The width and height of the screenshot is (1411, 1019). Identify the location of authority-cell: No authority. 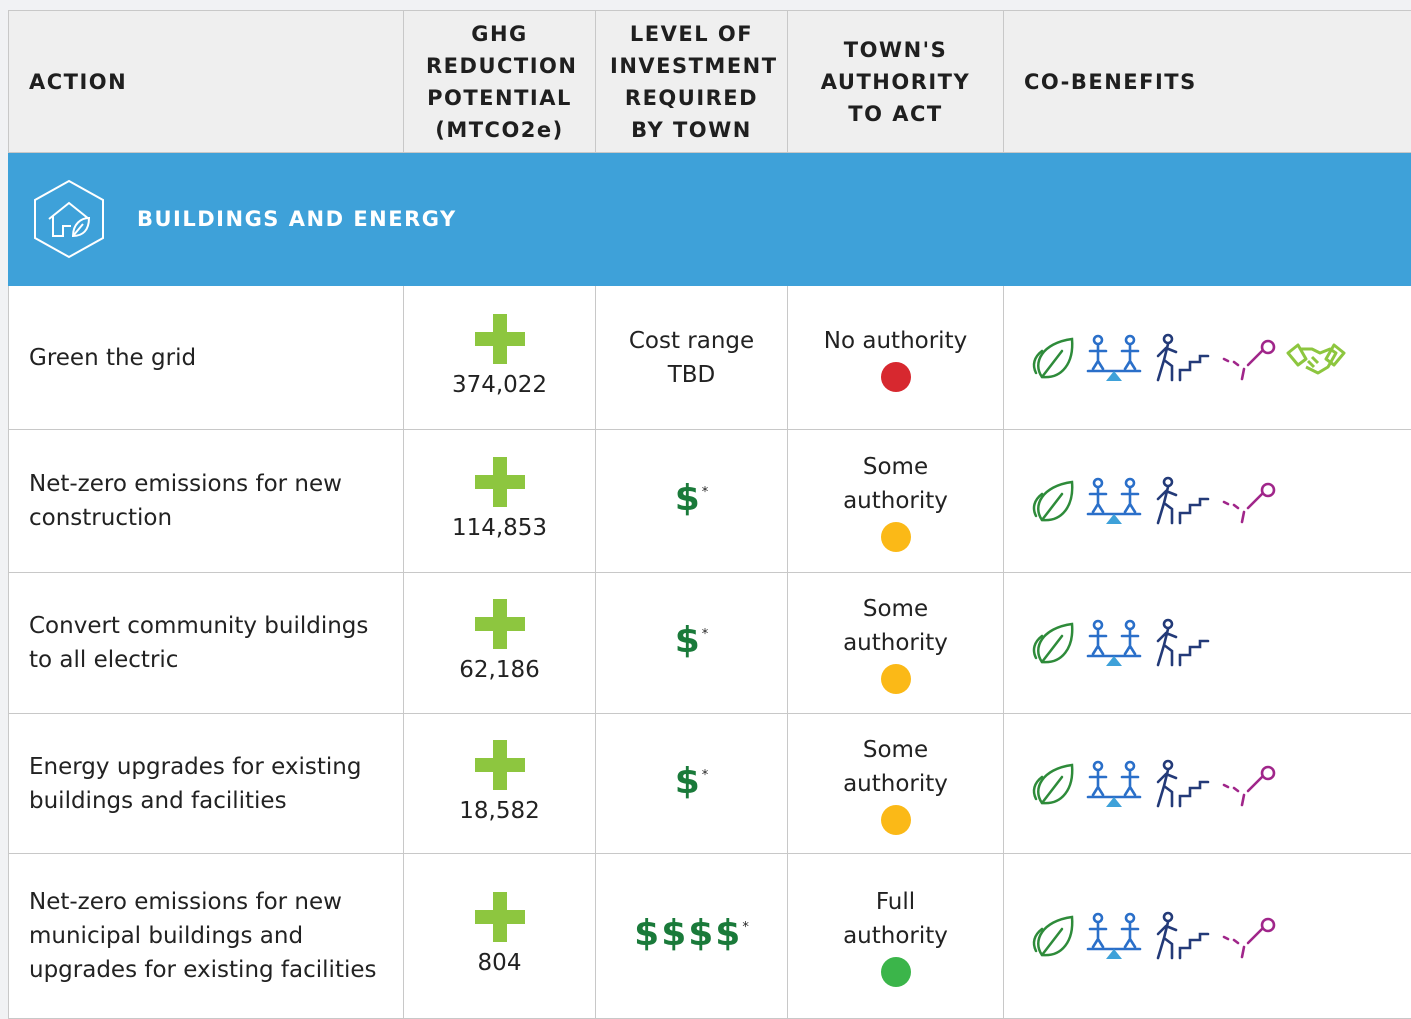
(896, 358).